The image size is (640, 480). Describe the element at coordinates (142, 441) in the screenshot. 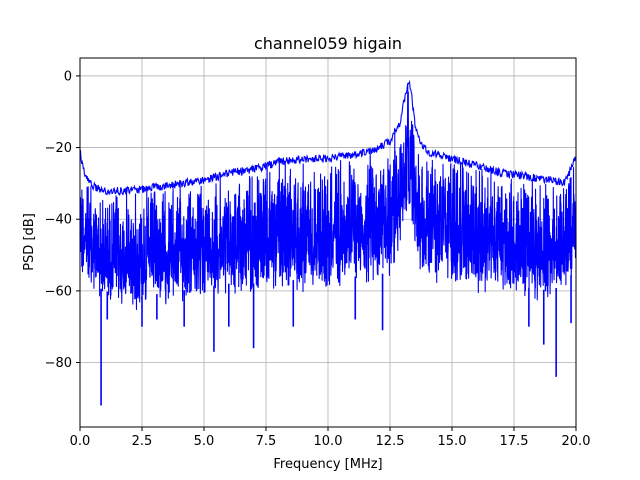

I see `x-tick-label: 2.5` at that location.